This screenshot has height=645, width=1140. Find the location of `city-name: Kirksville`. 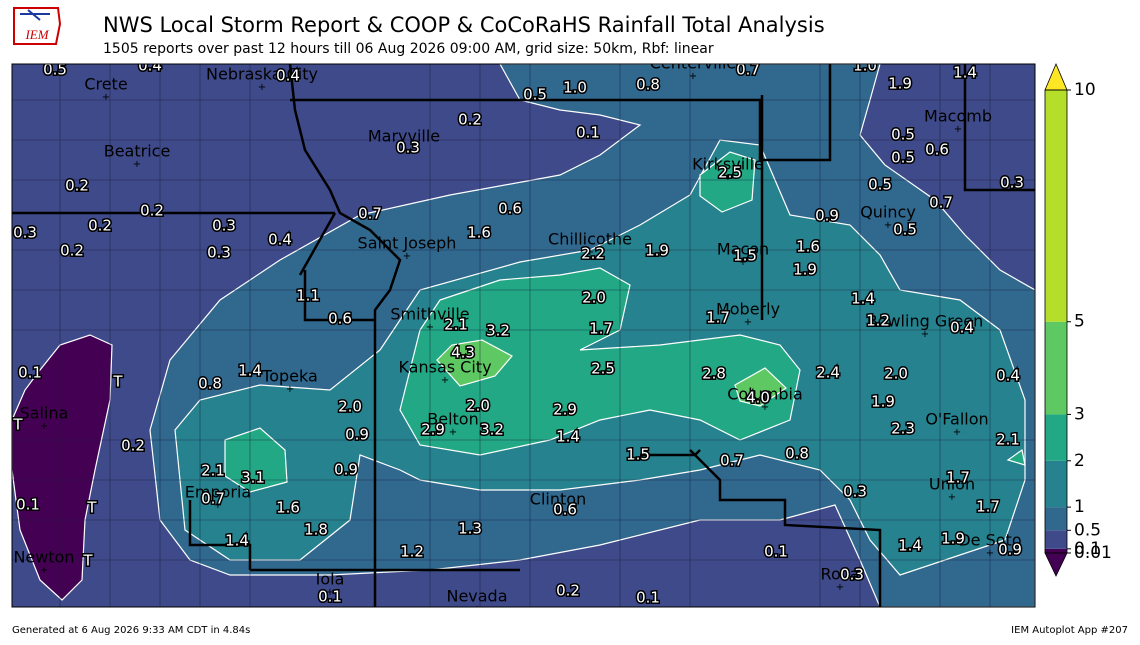

city-name: Kirksville is located at coordinates (728, 164).